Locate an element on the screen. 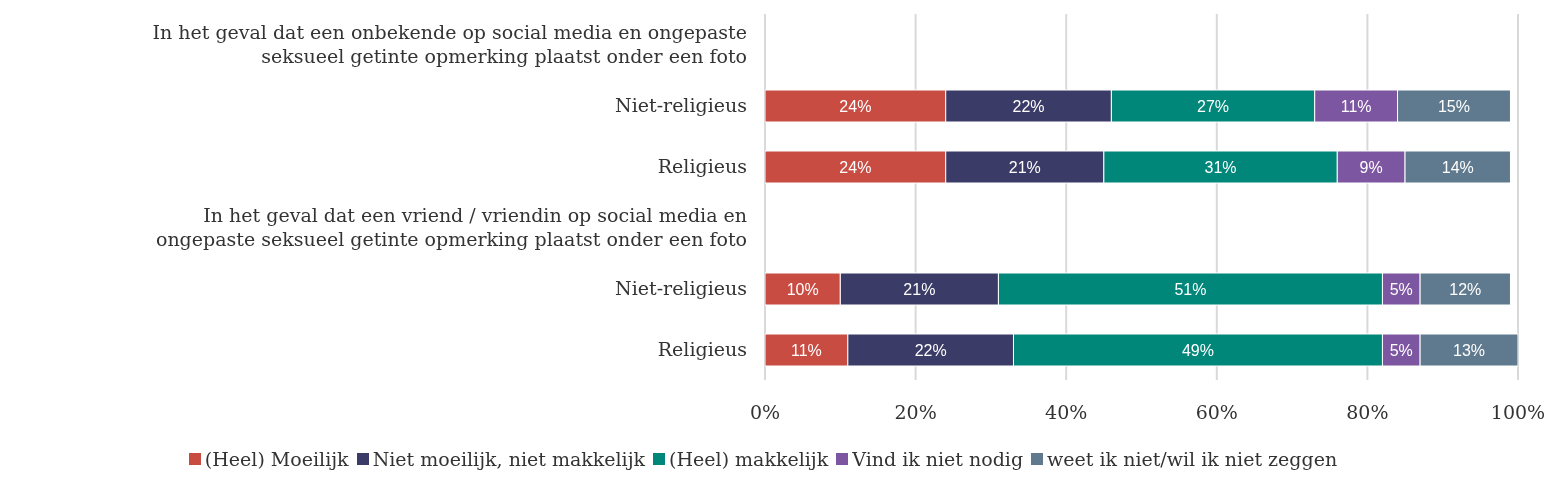 The width and height of the screenshot is (1555, 477). data-label: 12% is located at coordinates (1465, 289).